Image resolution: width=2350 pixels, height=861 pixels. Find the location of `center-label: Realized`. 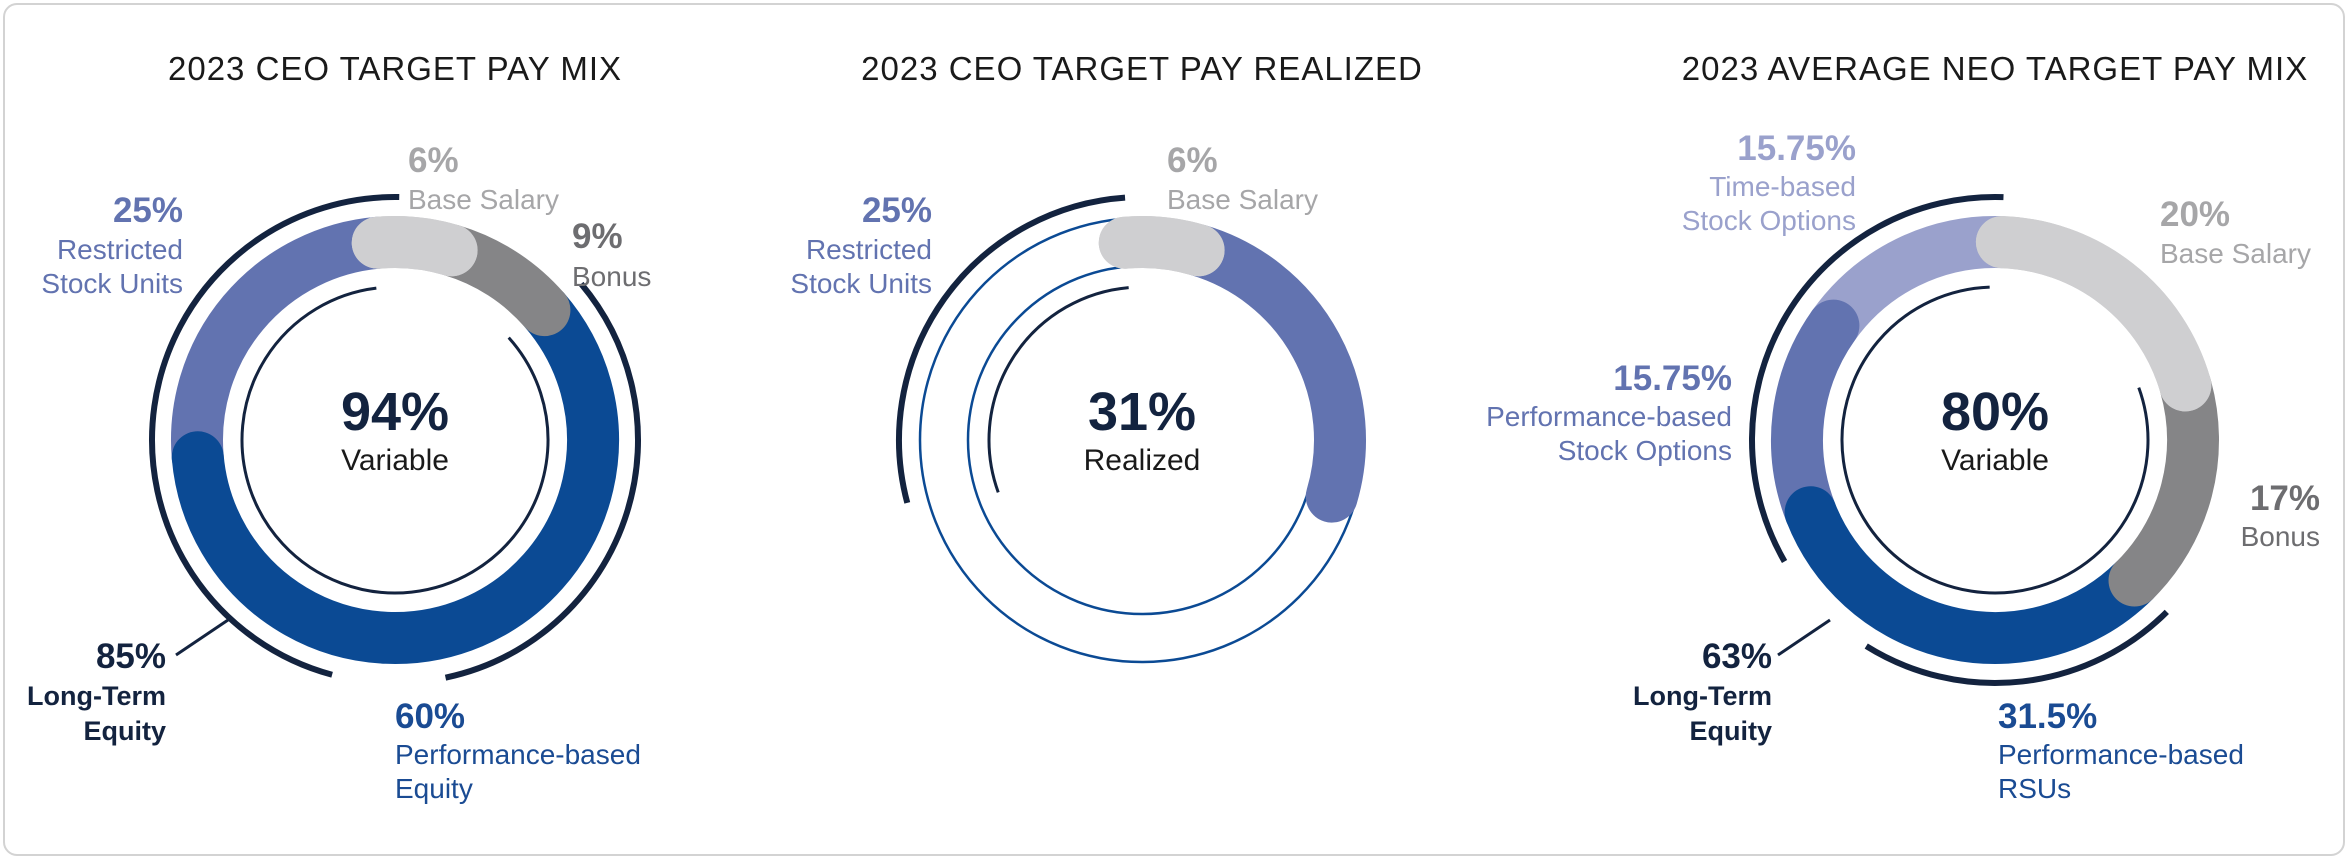

center-label: Realized is located at coordinates (1142, 460).